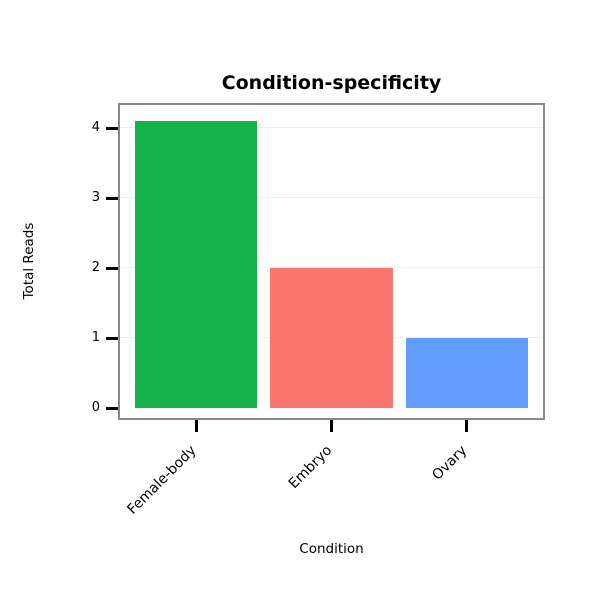 The height and width of the screenshot is (600, 600). I want to click on x-axis-title: Condition, so click(331, 549).